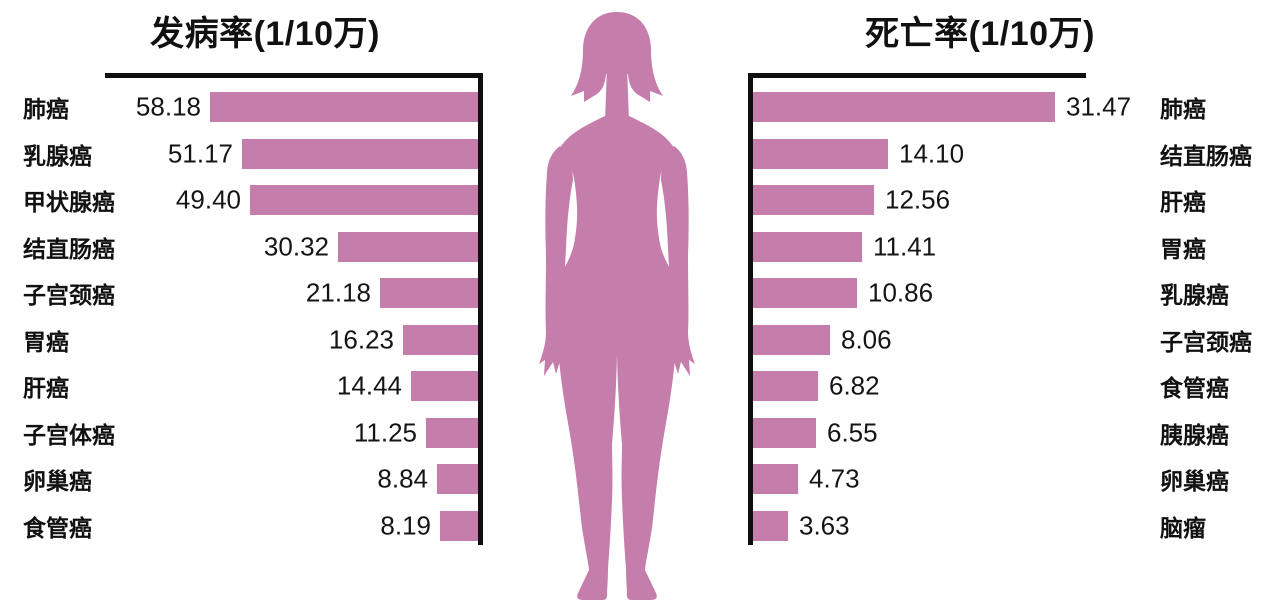 The image size is (1280, 614). I want to click on female-body-shape, so click(617, 306).